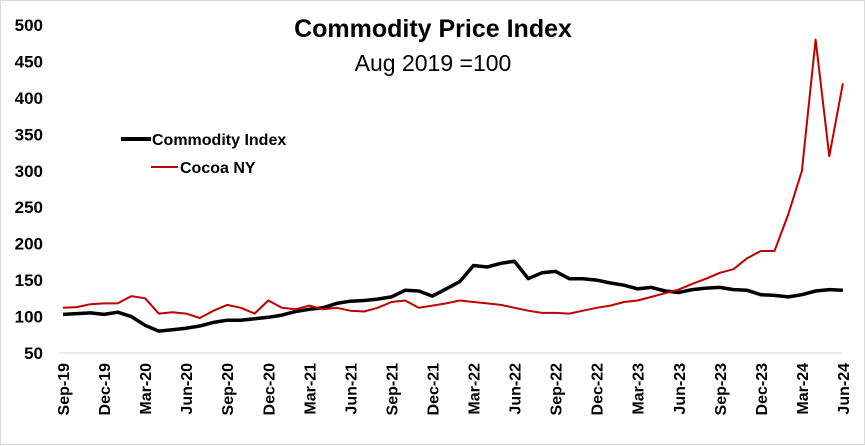 The image size is (865, 446). I want to click on x-tick-label: Mar-24, so click(803, 389).